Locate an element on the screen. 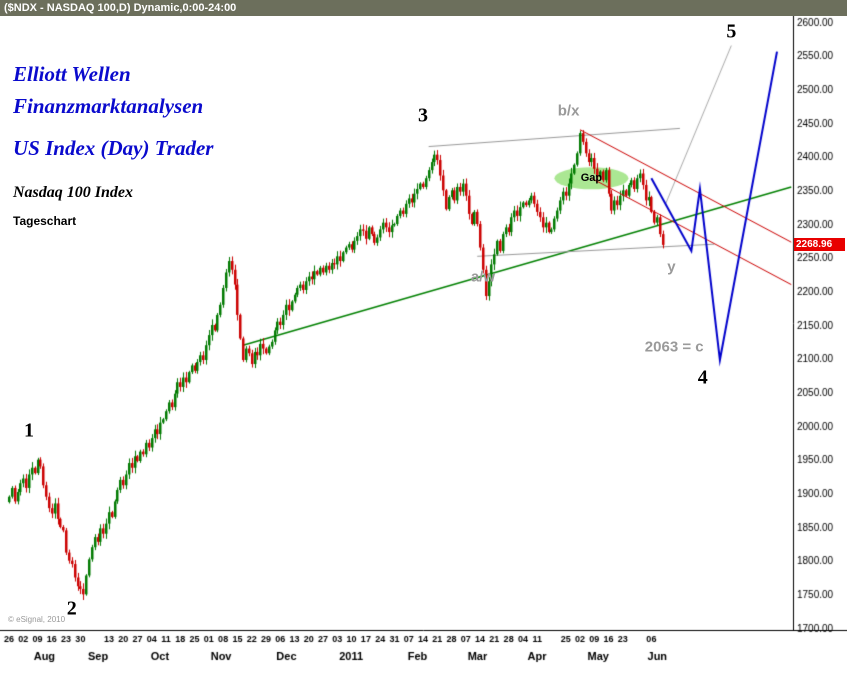 The image size is (847, 674). wave-label-a-w: a/w is located at coordinates (483, 277).